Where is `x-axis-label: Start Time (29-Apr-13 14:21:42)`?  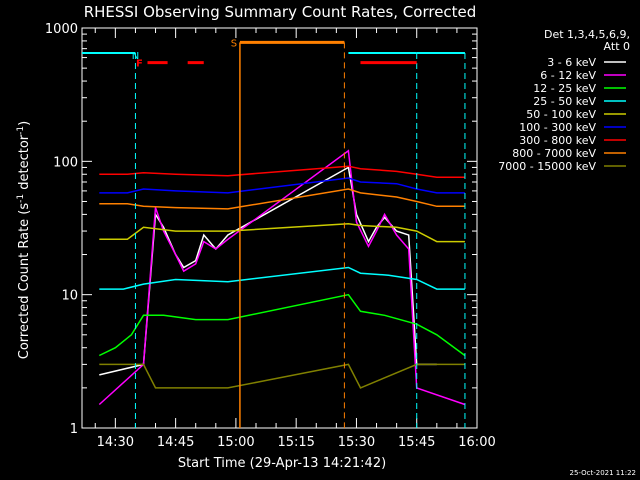
x-axis-label: Start Time (29-Apr-13 14:21:42) is located at coordinates (282, 463).